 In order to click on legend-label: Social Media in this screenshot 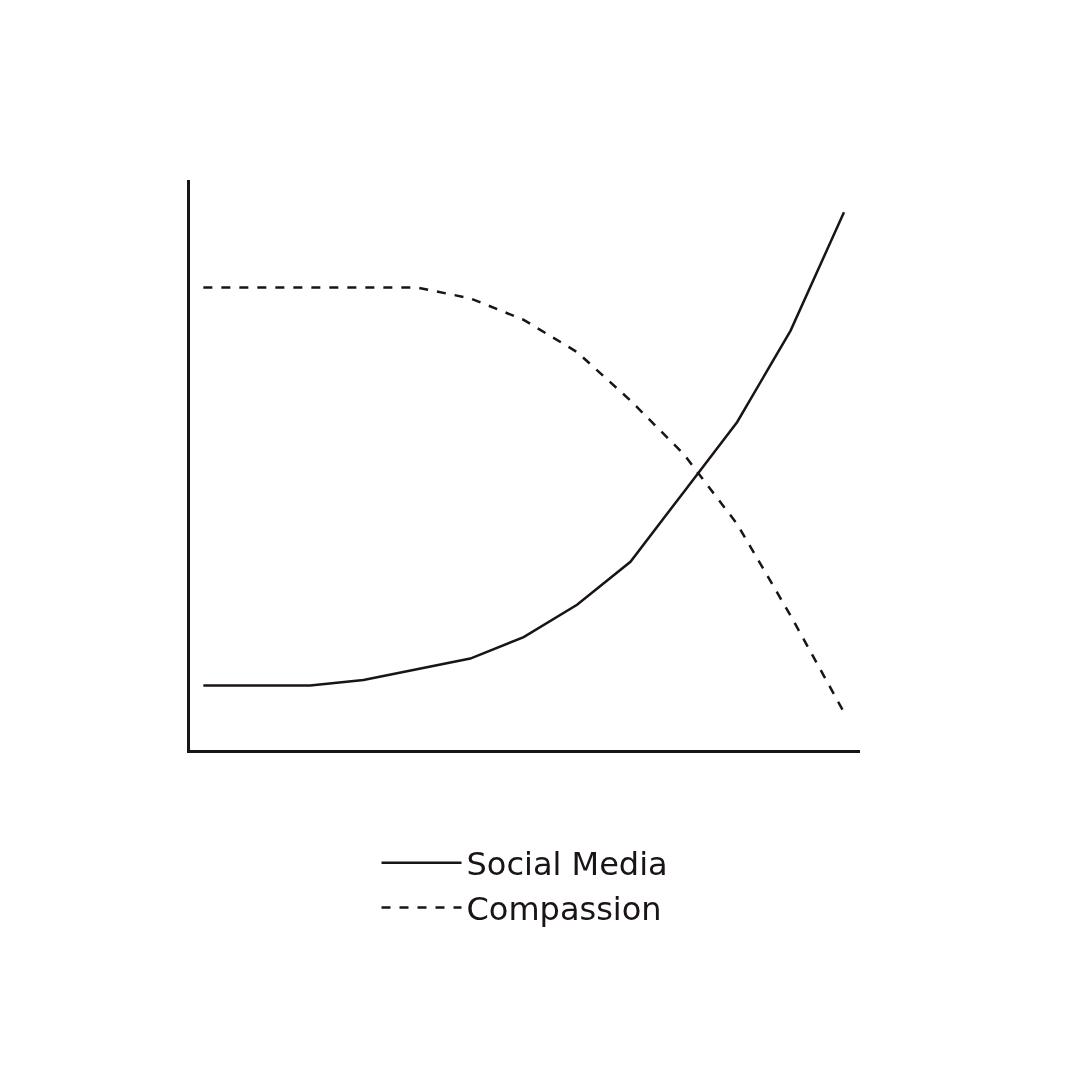, I will do `click(567, 864)`.